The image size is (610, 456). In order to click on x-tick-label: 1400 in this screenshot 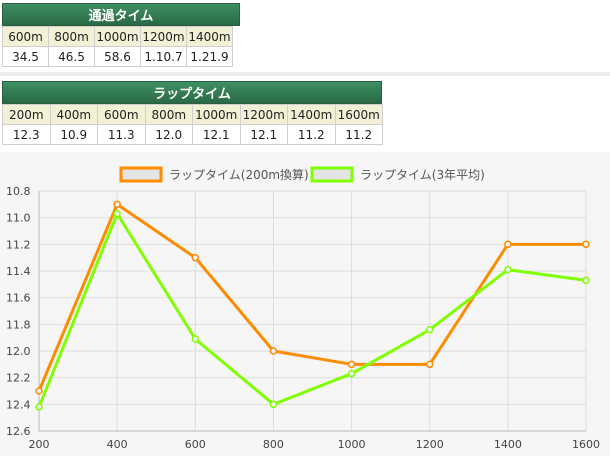, I will do `click(508, 444)`.